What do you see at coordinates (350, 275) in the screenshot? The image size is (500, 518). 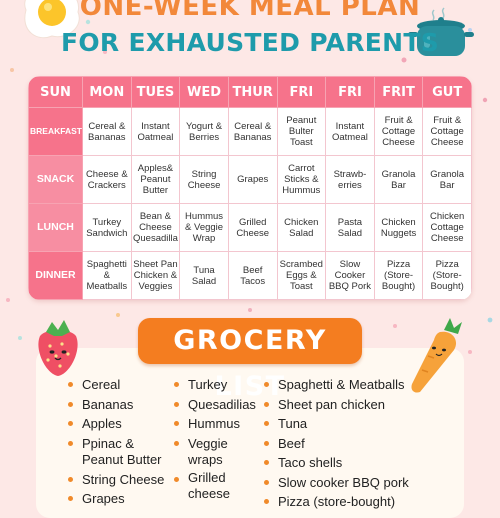 I see `meal-cell: Slow Cooker BBQ Pork` at bounding box center [350, 275].